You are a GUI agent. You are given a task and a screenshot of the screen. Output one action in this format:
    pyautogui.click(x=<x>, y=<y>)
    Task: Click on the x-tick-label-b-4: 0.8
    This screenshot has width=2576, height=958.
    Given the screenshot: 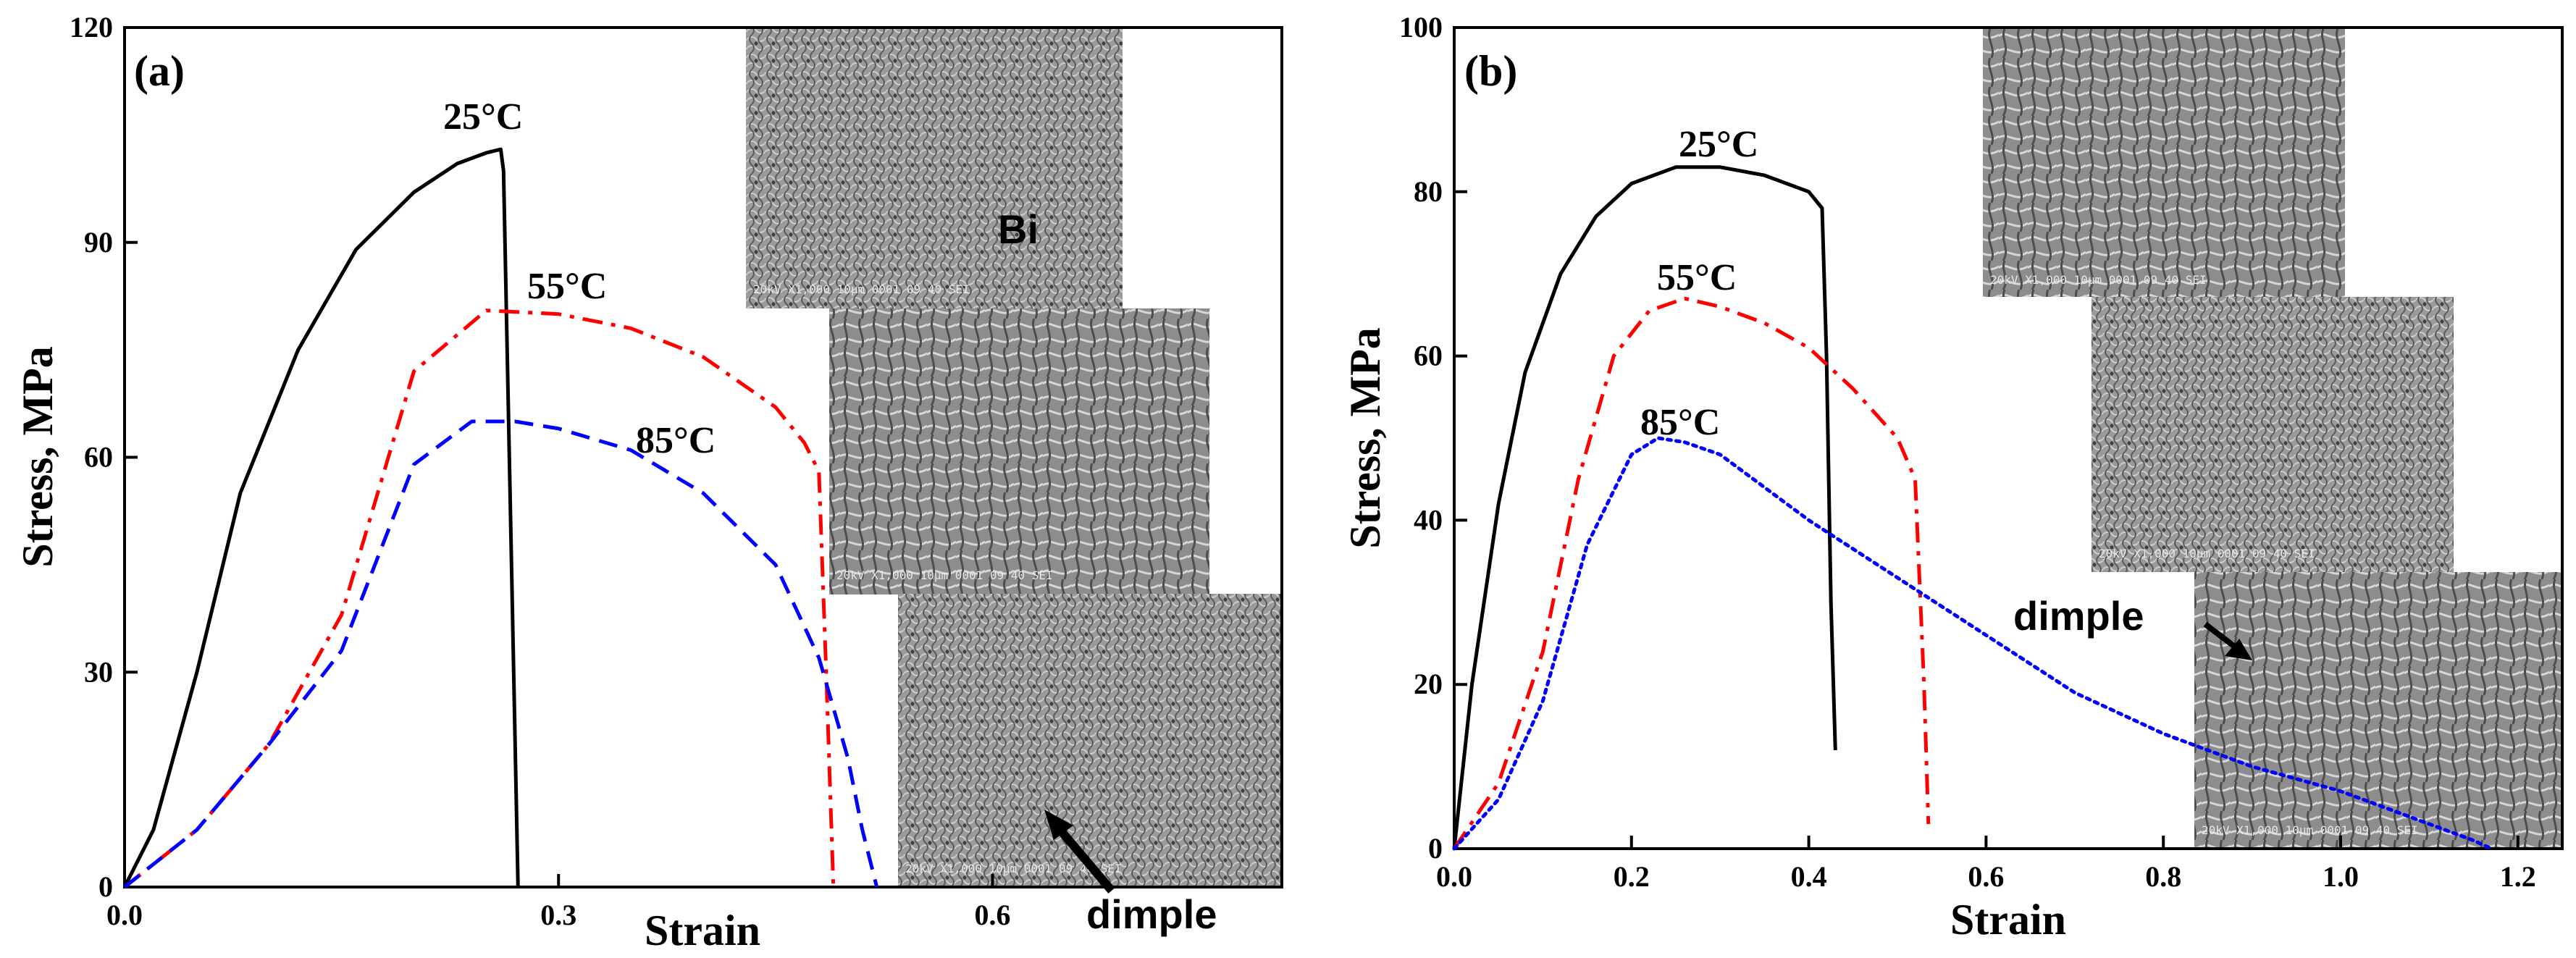 What is the action you would take?
    pyautogui.click(x=2163, y=877)
    